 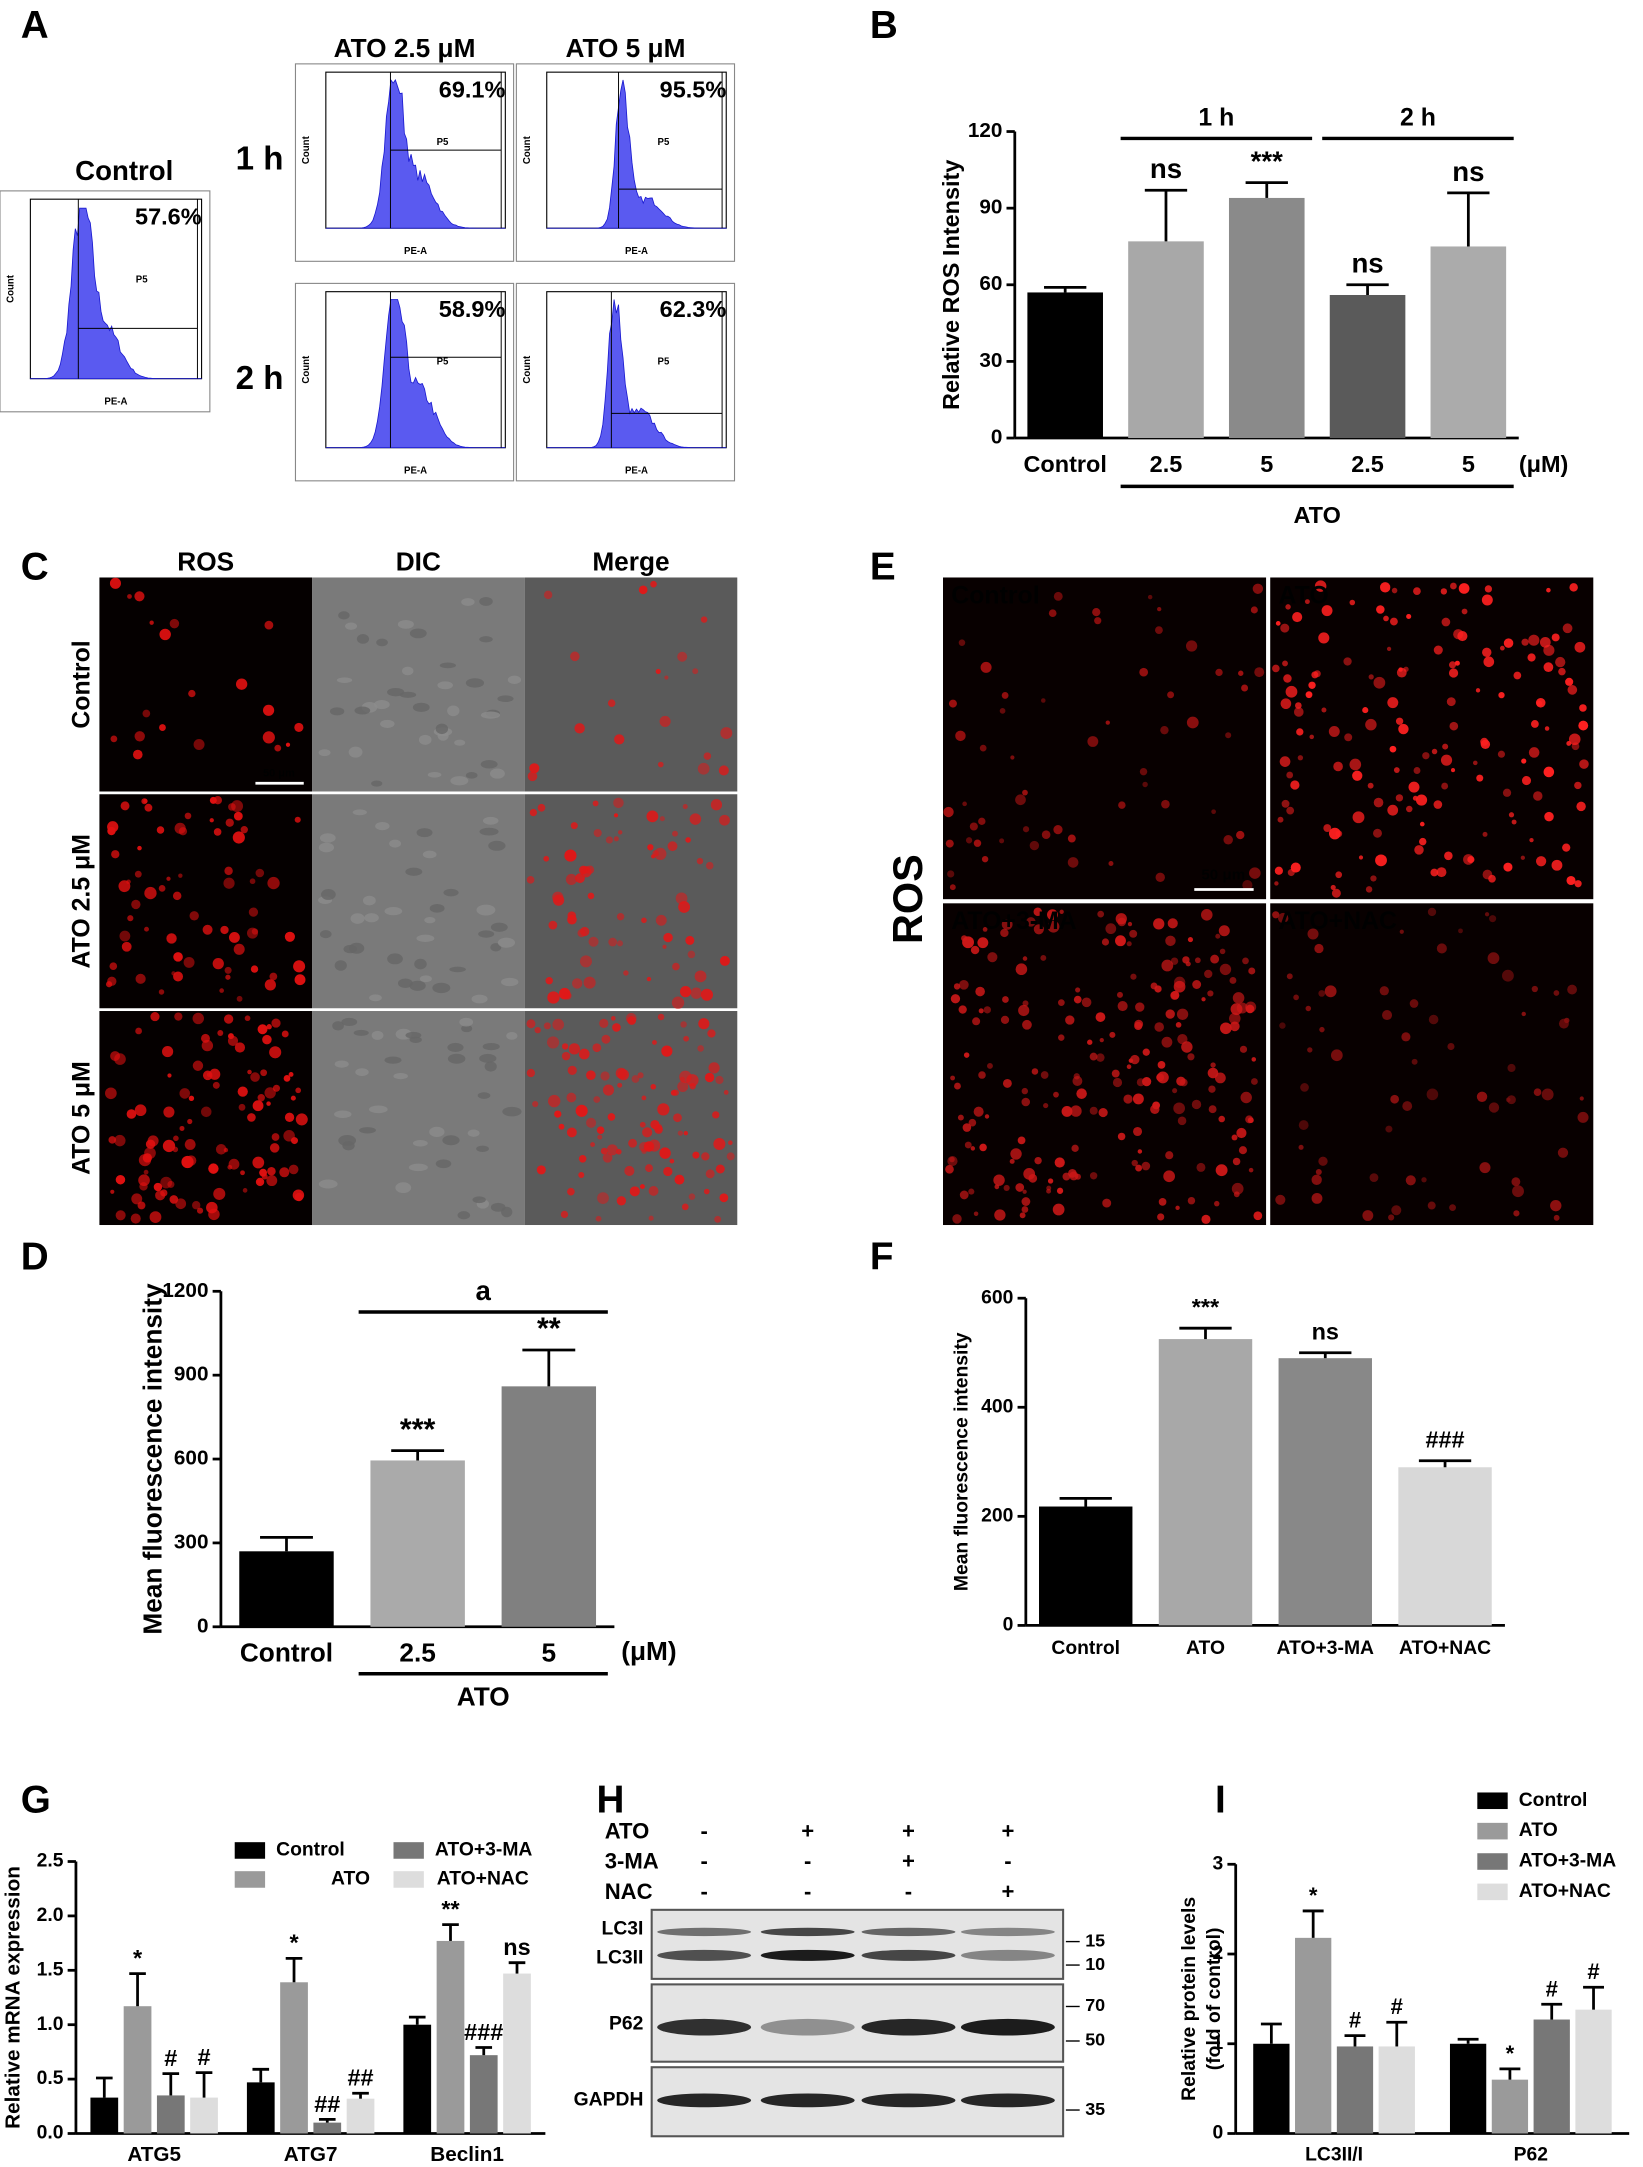 What do you see at coordinates (1397, 2006) in the screenshot?
I see `significance: #` at bounding box center [1397, 2006].